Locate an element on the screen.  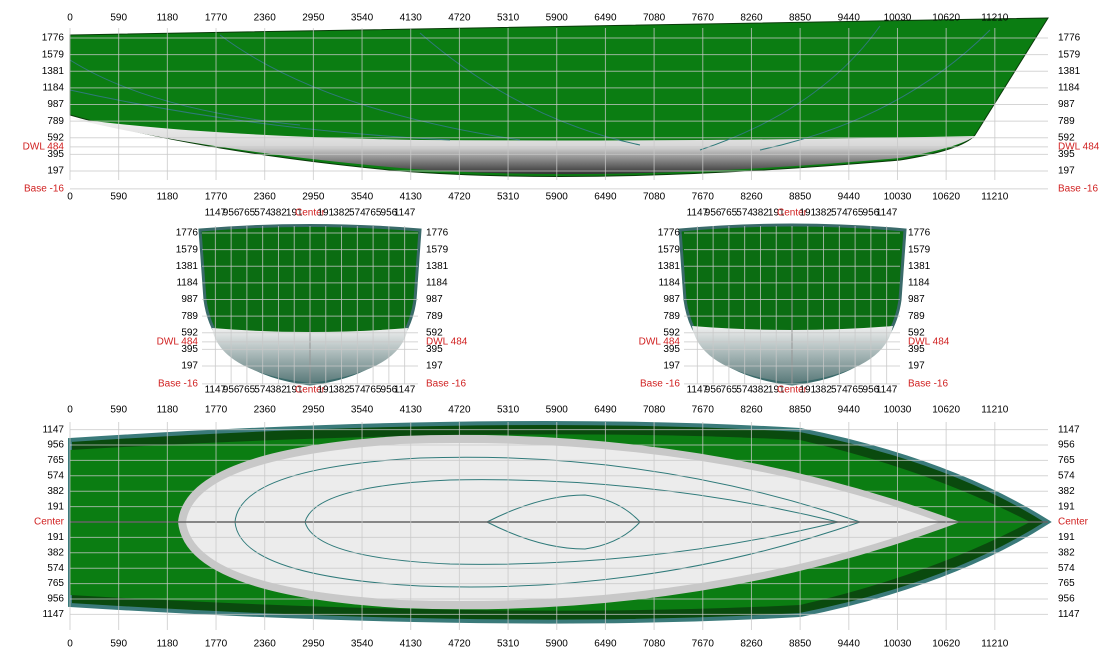
breadth-tick-label: Center is located at coordinates (792, 390).